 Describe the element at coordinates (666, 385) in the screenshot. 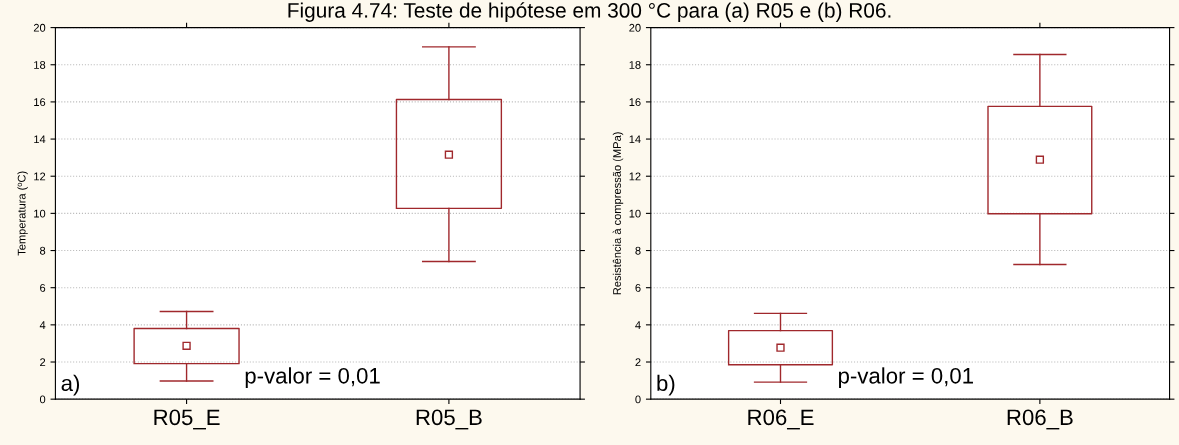

I see `annotation: b)` at that location.